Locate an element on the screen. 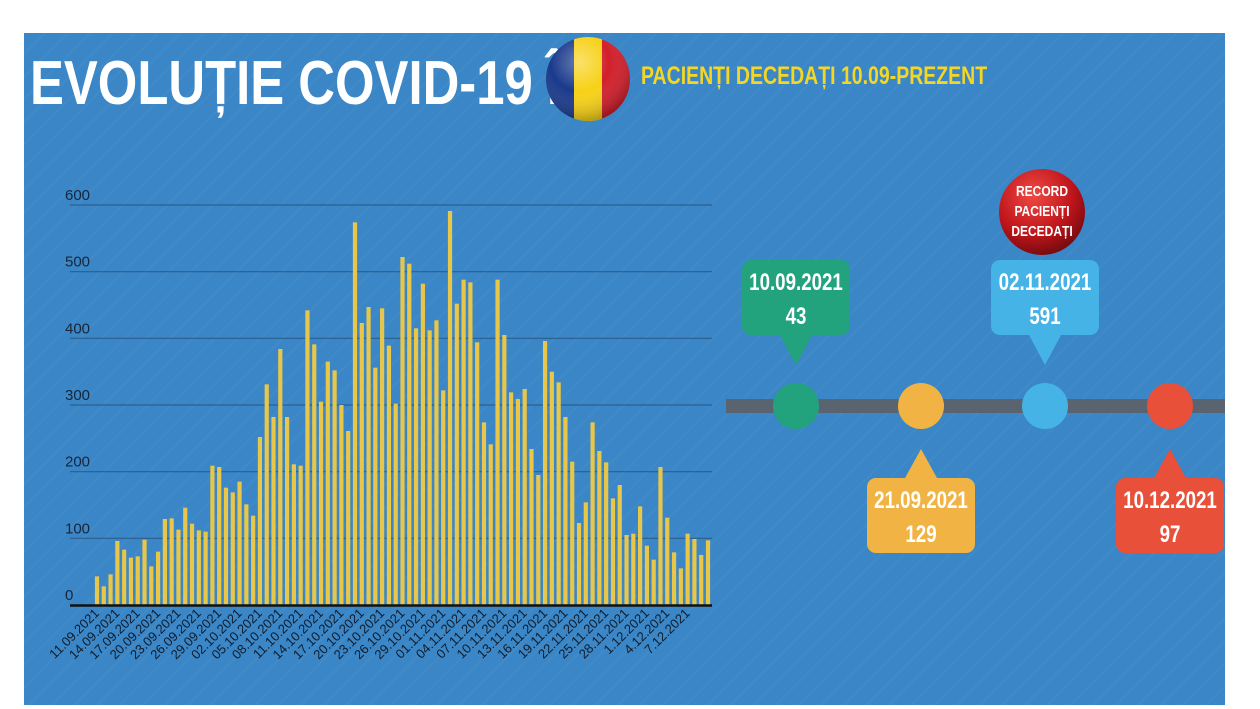 Image resolution: width=1260 pixels, height=709 pixels. badge-line: PACIENȚI is located at coordinates (1041, 211).